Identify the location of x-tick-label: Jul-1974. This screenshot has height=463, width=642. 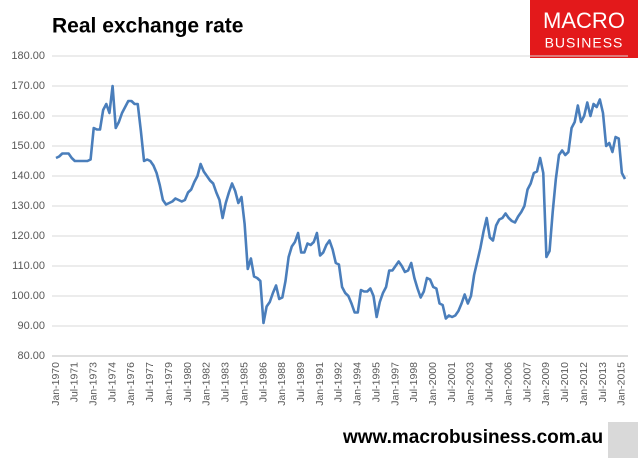
(112, 382).